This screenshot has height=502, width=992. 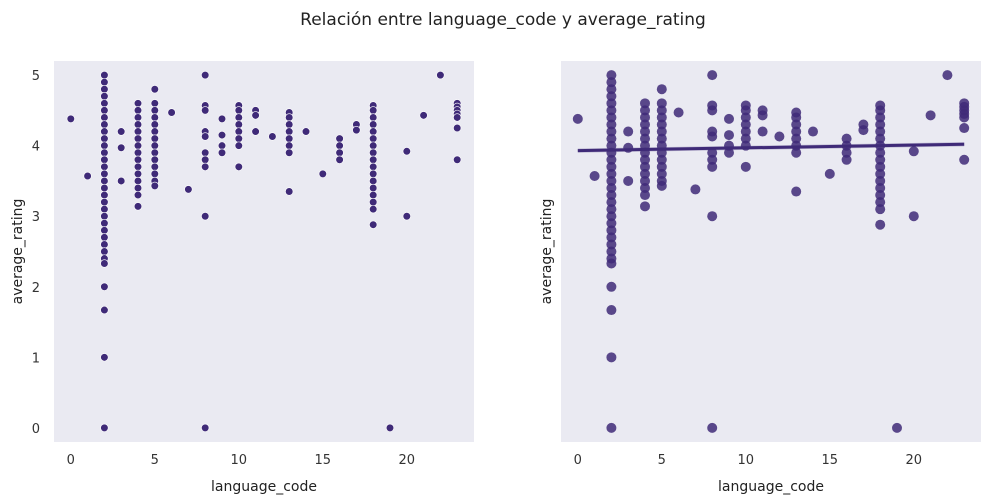 What do you see at coordinates (71, 460) in the screenshot?
I see `x-tick-label: 0` at bounding box center [71, 460].